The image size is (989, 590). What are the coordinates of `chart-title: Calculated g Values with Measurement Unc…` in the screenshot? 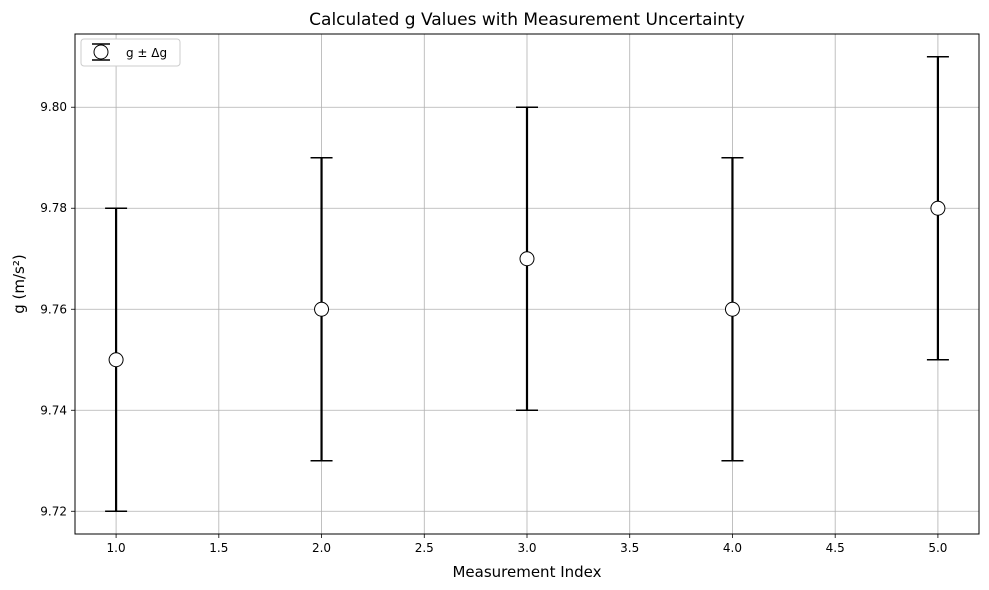 It's located at (527, 20).